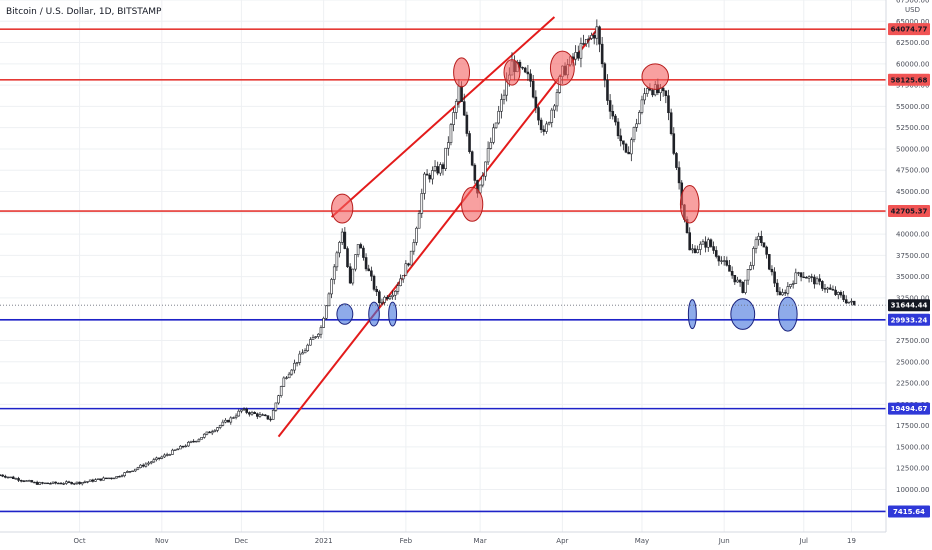 This screenshot has height=550, width=932. Describe the element at coordinates (743, 314) in the screenshot. I see `support-touch-circle` at that location.